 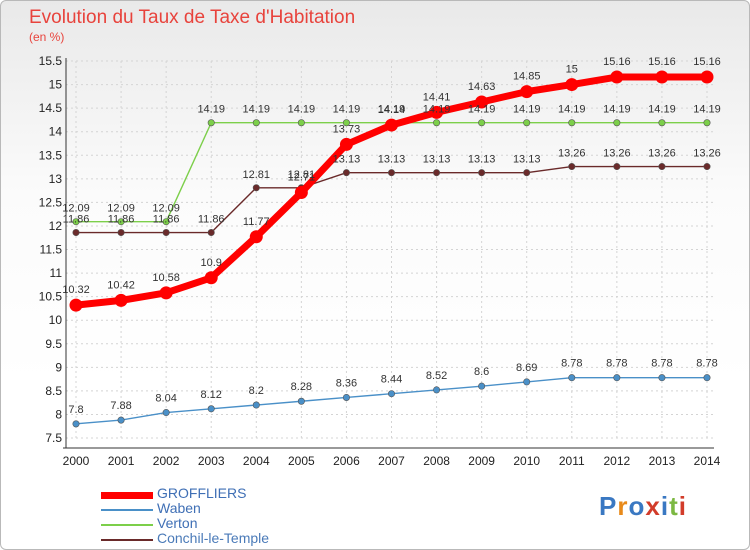 I want to click on data-label: 13.26, so click(x=662, y=154).